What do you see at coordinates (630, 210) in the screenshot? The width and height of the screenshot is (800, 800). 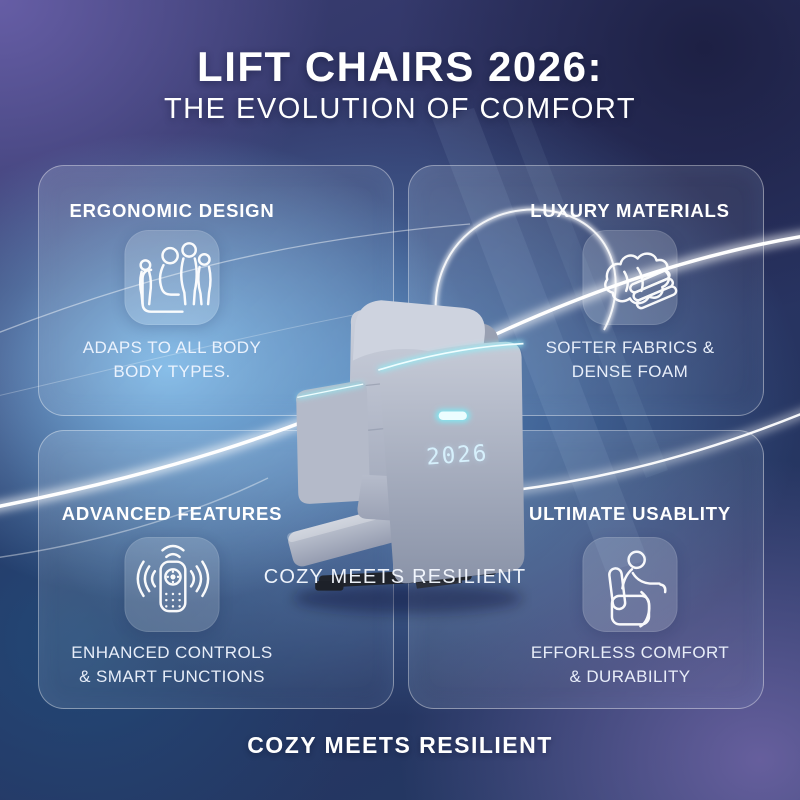 I see `card-title: LUXURY MATERIALS` at bounding box center [630, 210].